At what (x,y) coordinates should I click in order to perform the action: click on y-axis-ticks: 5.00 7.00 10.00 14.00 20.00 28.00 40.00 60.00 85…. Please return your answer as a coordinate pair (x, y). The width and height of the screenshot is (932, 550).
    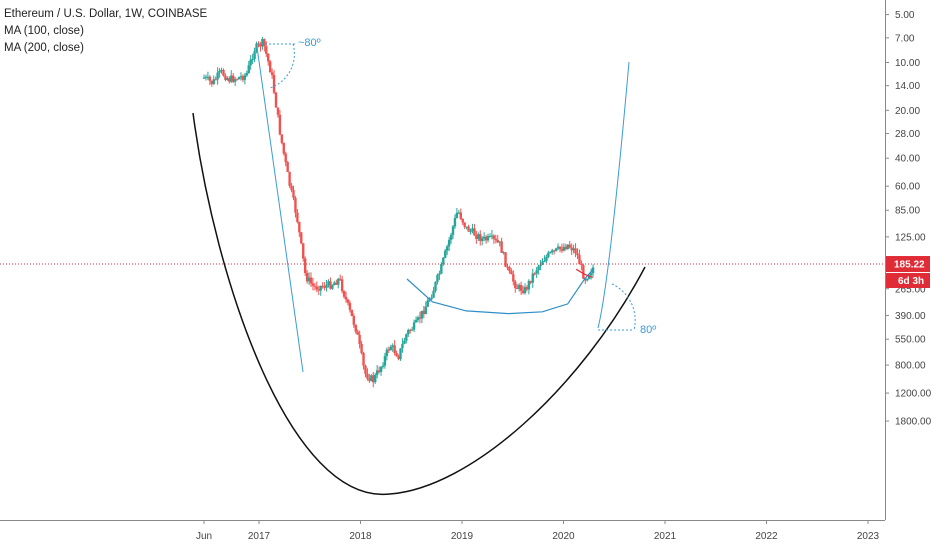
    Looking at the image, I should click on (908, 219).